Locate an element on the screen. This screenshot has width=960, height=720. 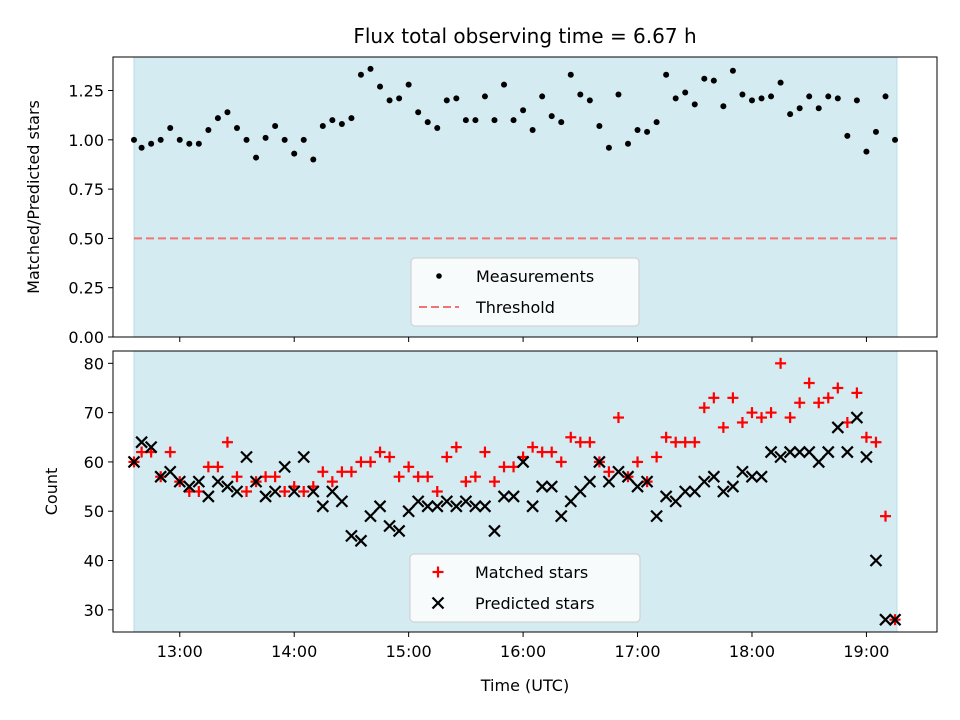
x-tick-label: 17:00 is located at coordinates (637, 651).